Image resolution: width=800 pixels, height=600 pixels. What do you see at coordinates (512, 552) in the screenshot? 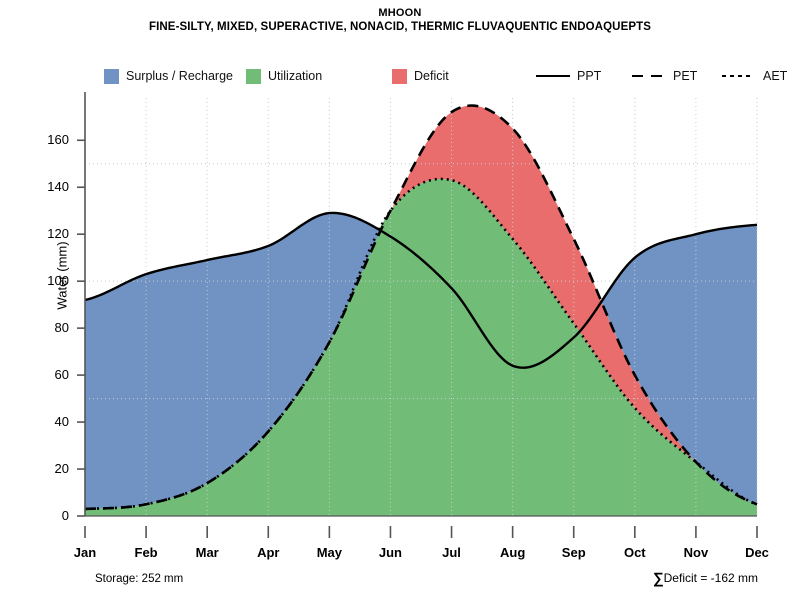
I see `x-tick-aug: Aug` at bounding box center [512, 552].